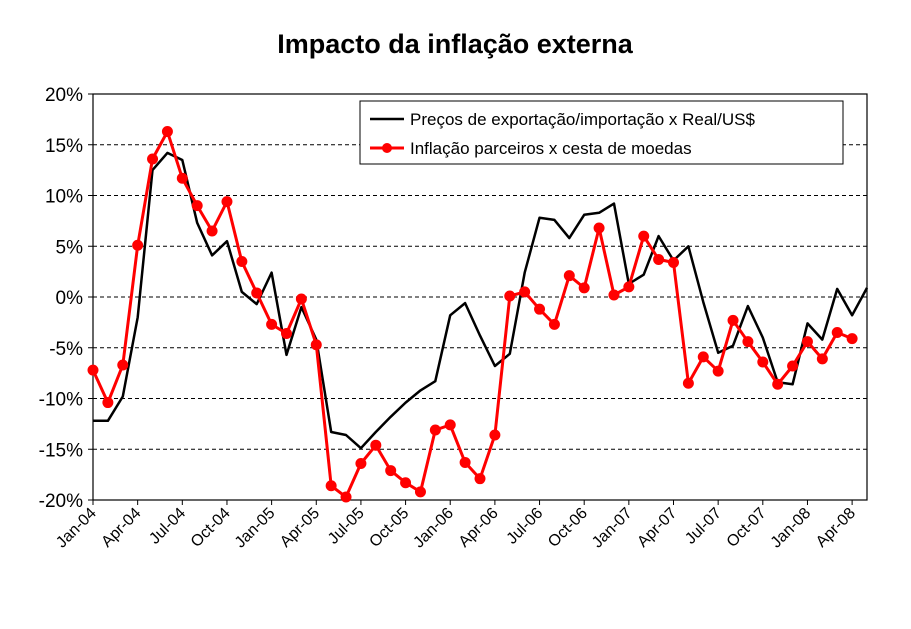 This screenshot has width=911, height=629. What do you see at coordinates (657, 528) in the screenshot?
I see `x-tick-label: Apr-07` at bounding box center [657, 528].